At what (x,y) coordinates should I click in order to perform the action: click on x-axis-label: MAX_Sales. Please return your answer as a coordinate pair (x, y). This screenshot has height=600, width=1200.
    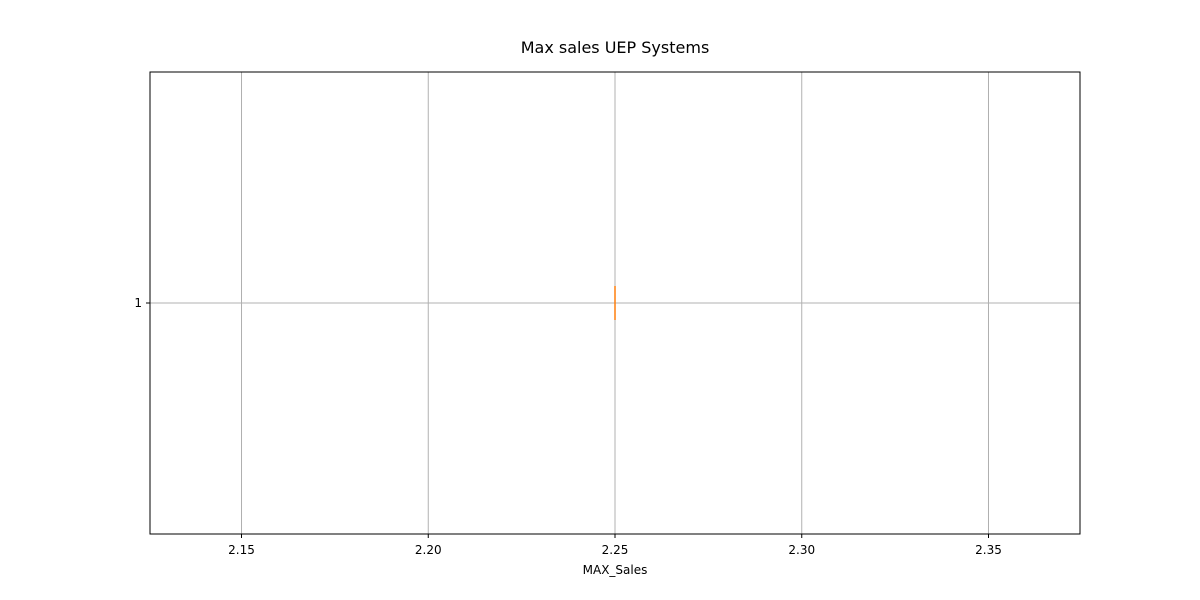
    Looking at the image, I should click on (615, 570).